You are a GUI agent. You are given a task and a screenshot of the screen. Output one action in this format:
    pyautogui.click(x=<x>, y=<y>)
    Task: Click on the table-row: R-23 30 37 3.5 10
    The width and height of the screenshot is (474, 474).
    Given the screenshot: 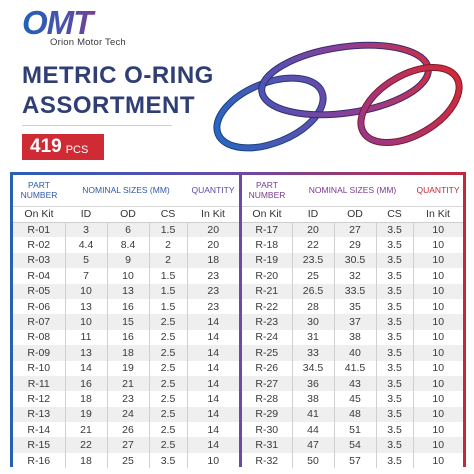 What is the action you would take?
    pyautogui.click(x=353, y=322)
    